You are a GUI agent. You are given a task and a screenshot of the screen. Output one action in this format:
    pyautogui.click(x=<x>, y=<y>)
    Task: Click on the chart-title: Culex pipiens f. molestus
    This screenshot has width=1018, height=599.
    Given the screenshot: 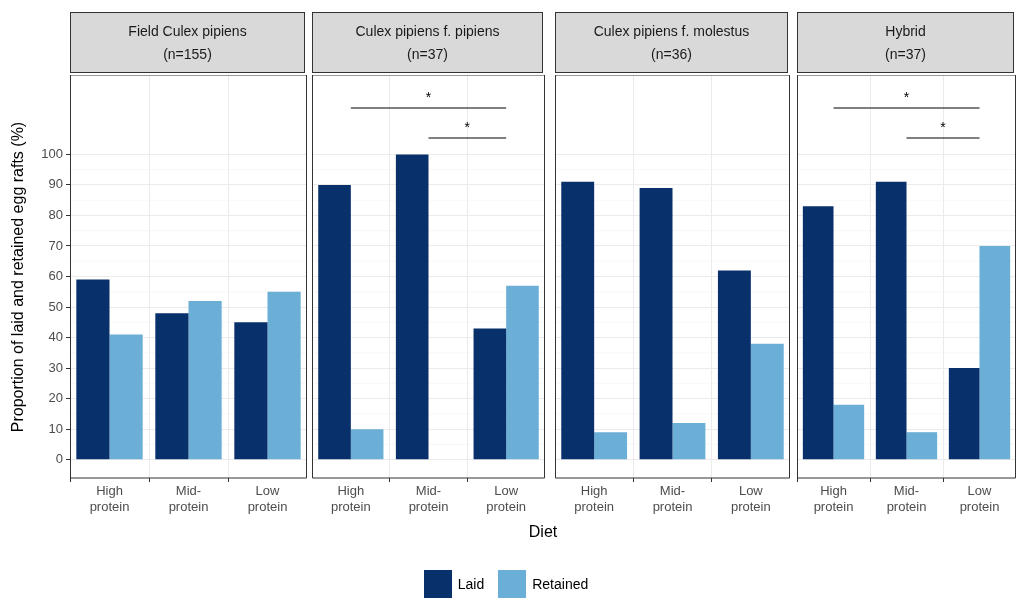 What is the action you would take?
    pyautogui.click(x=671, y=30)
    